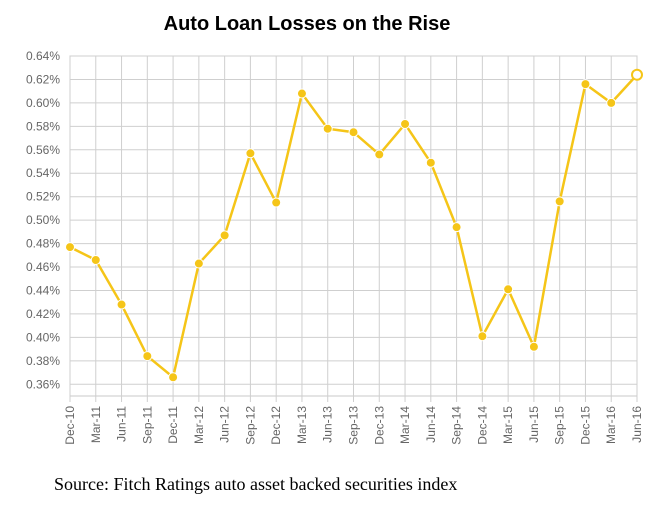 This screenshot has height=511, width=662. I want to click on x-tick-label: Mar-12, so click(199, 425).